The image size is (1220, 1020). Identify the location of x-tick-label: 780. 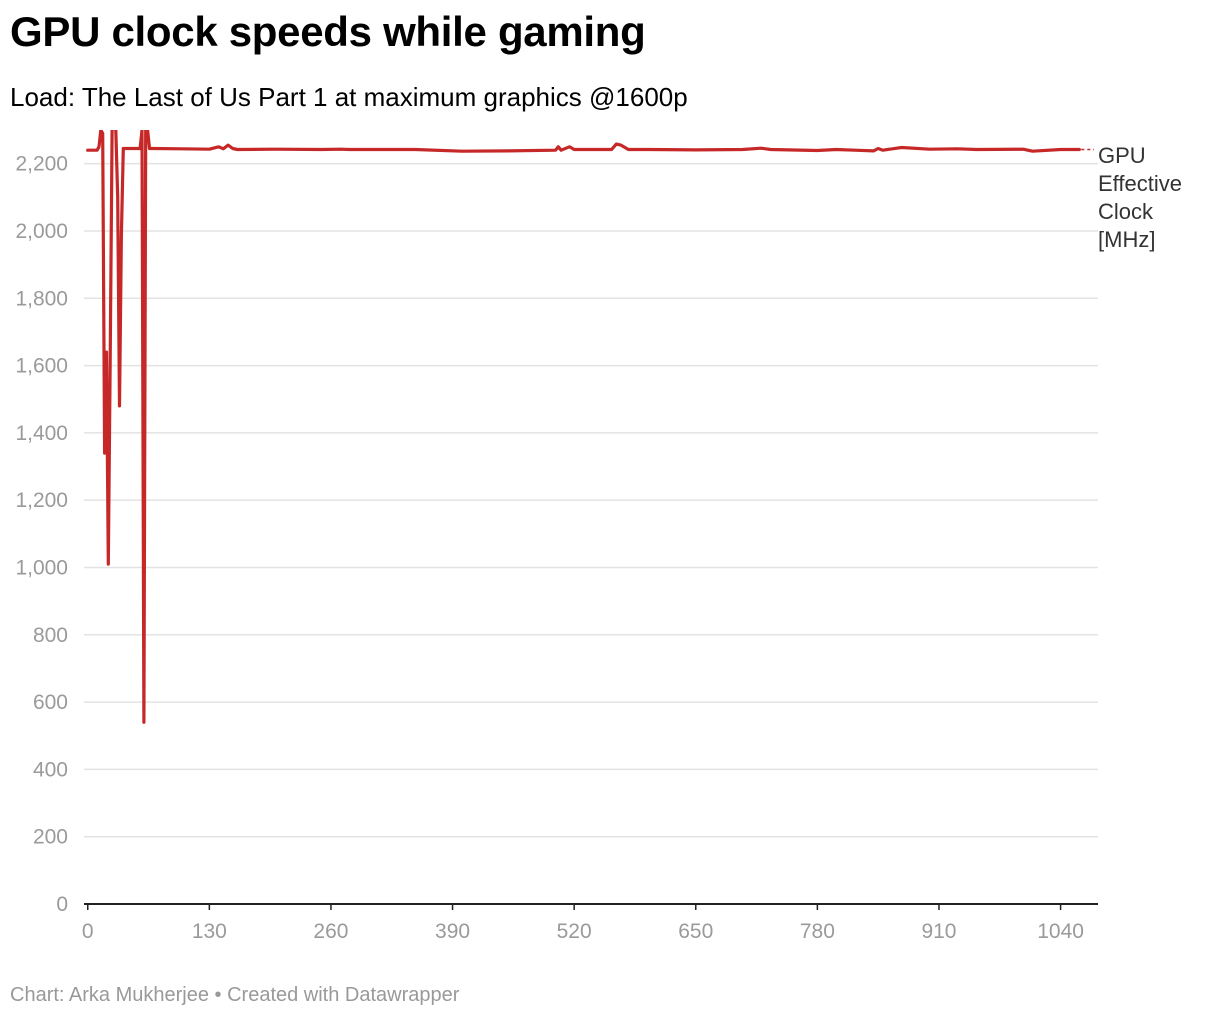
(817, 931).